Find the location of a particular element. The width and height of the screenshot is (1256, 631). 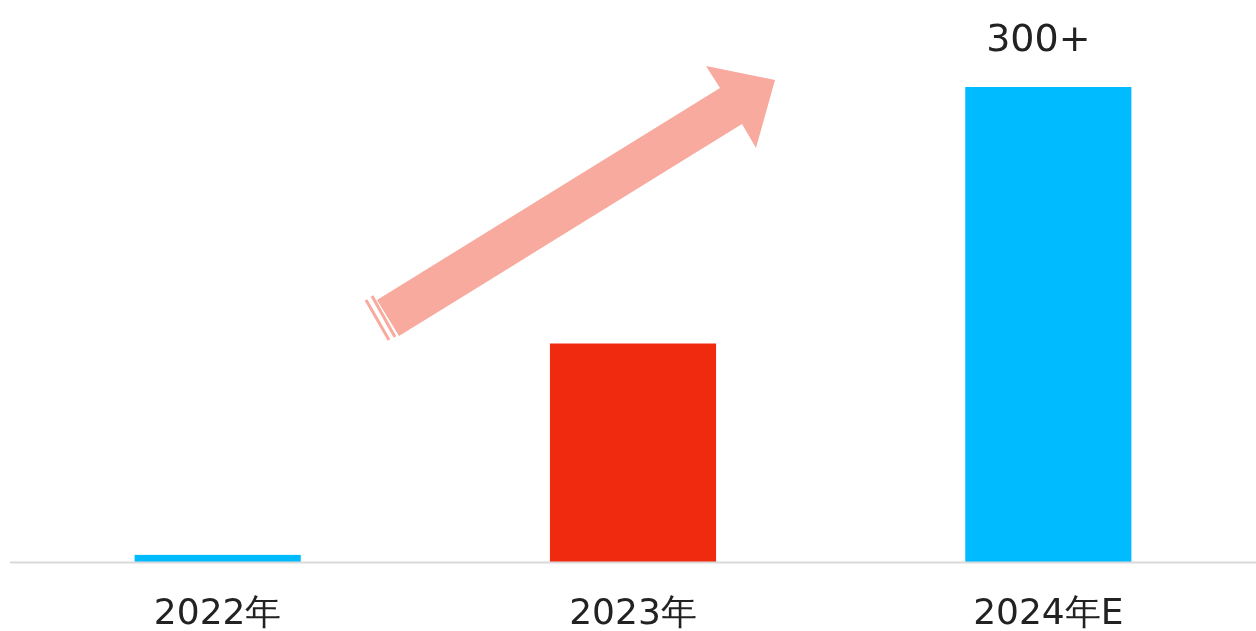

x-tick-label: 2022年 is located at coordinates (217, 611).